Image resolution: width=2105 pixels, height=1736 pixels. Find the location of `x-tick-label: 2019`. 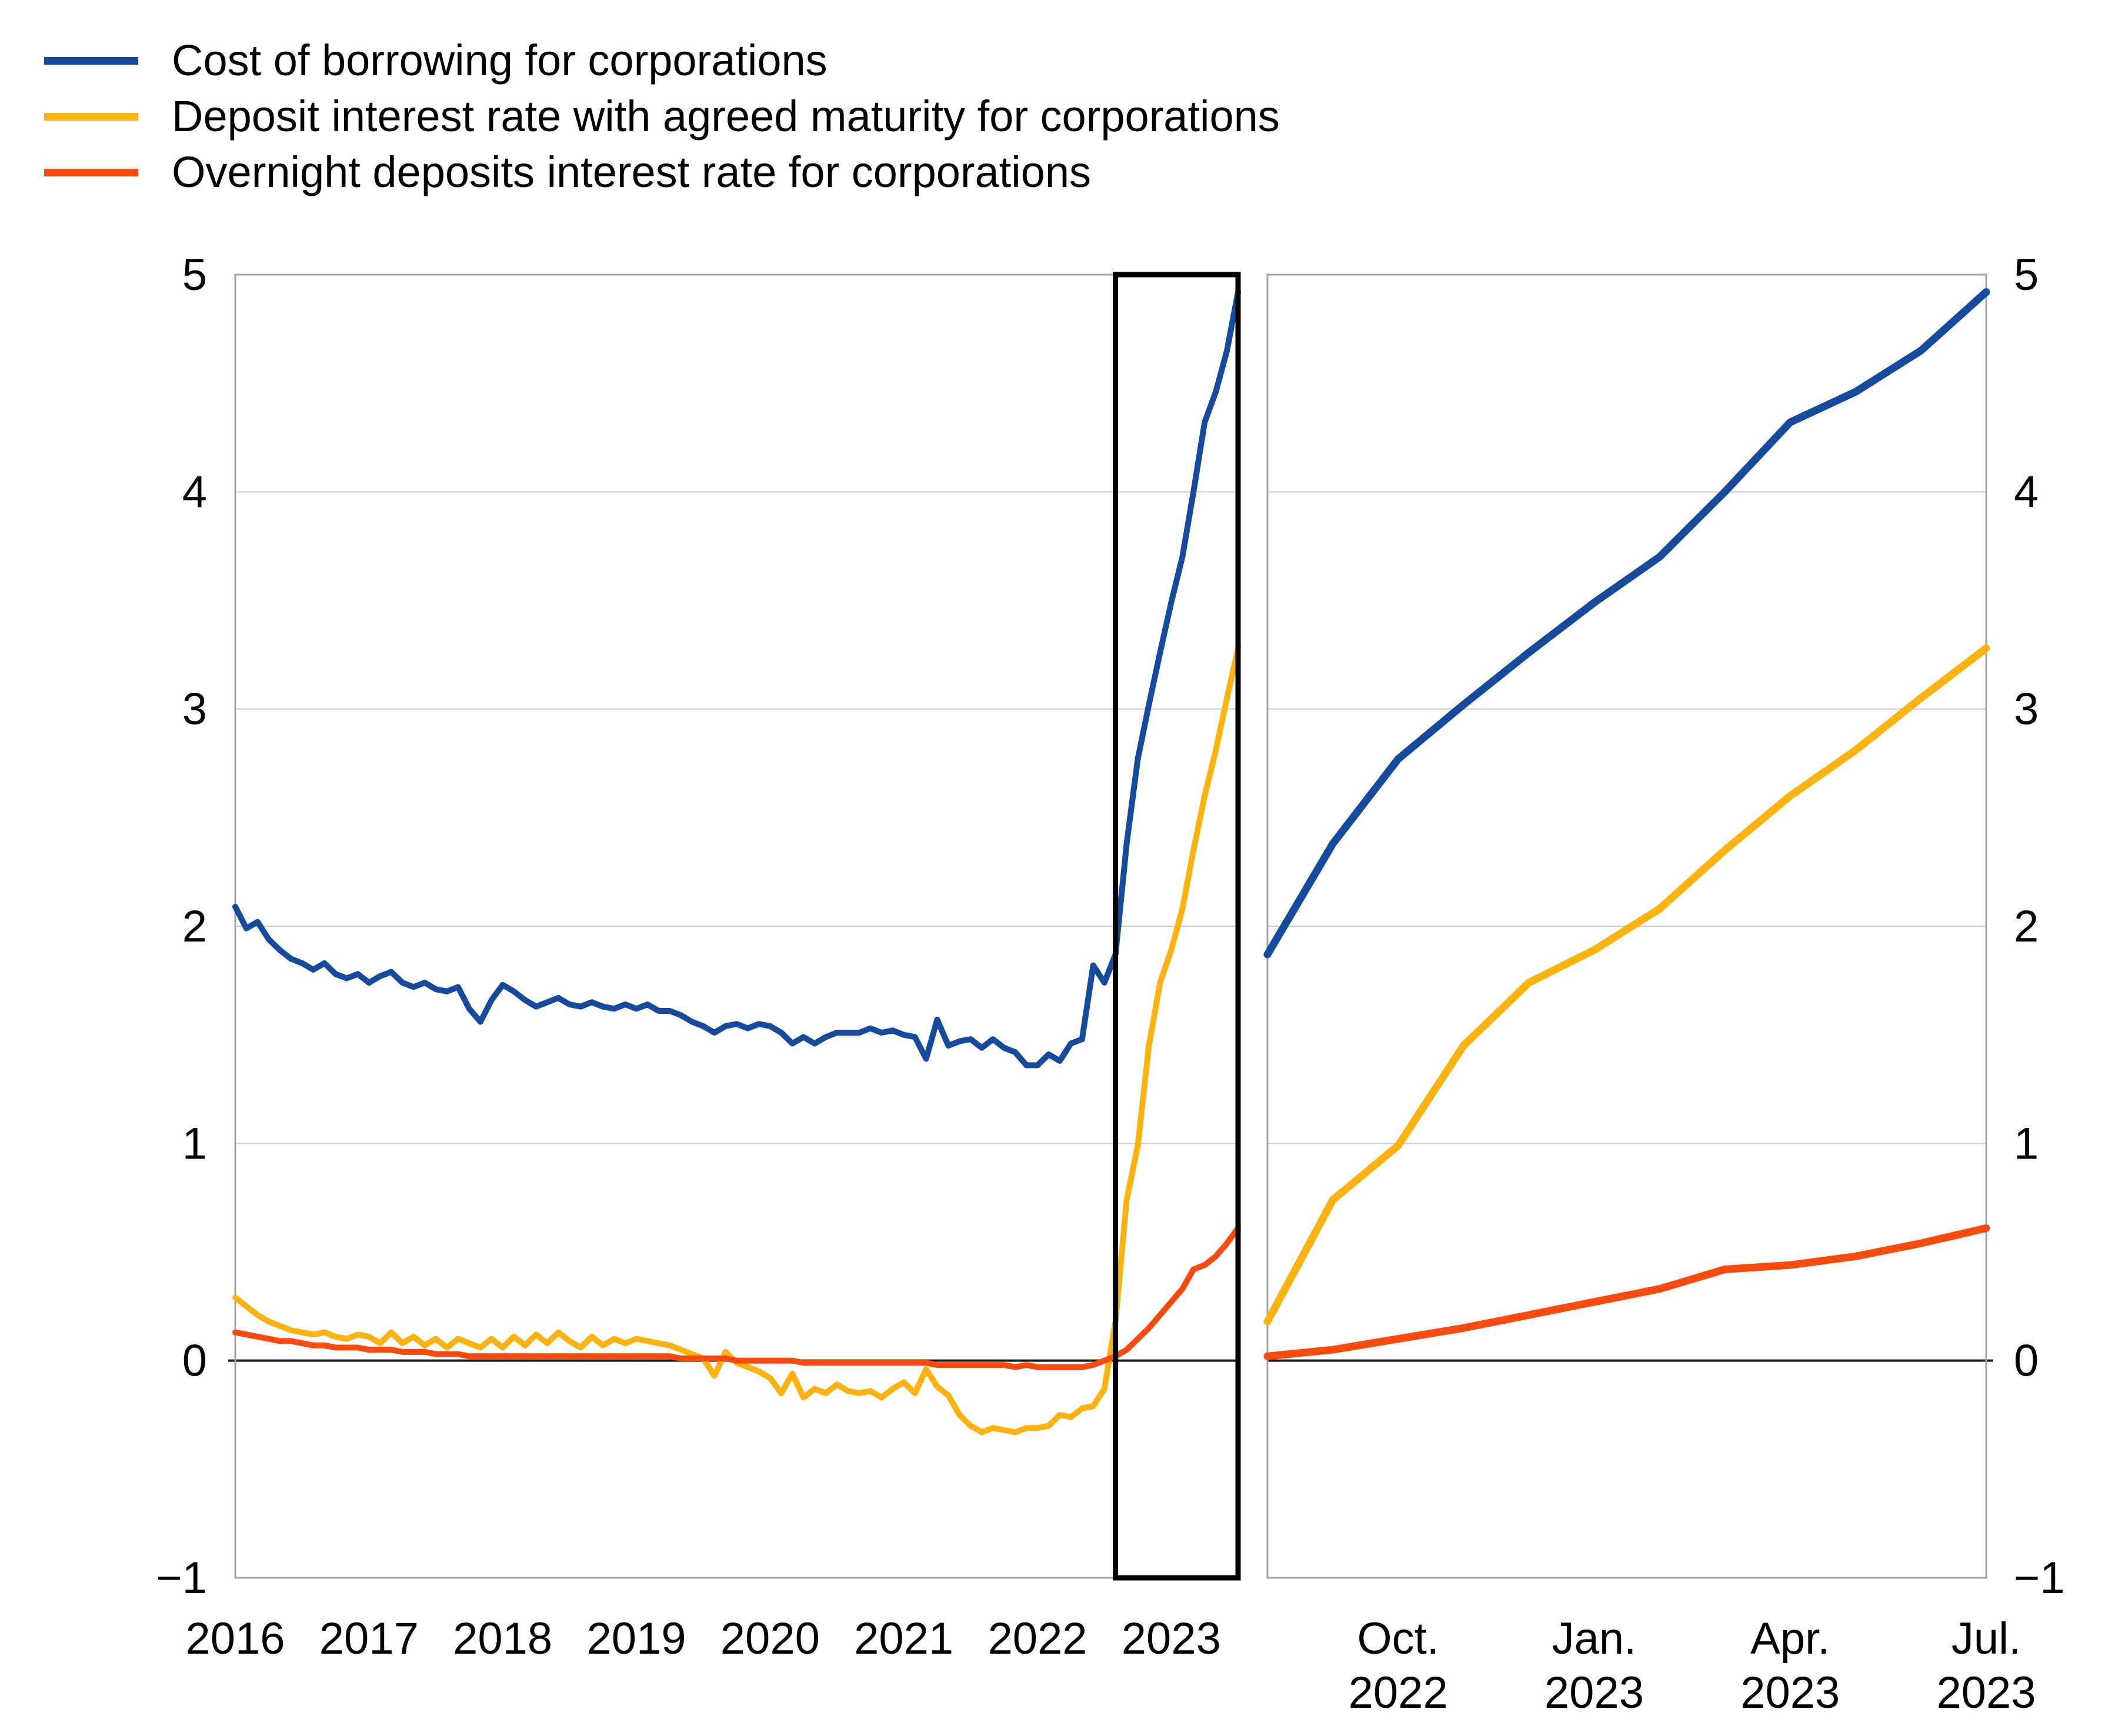

x-tick-label: 2019 is located at coordinates (636, 1639).